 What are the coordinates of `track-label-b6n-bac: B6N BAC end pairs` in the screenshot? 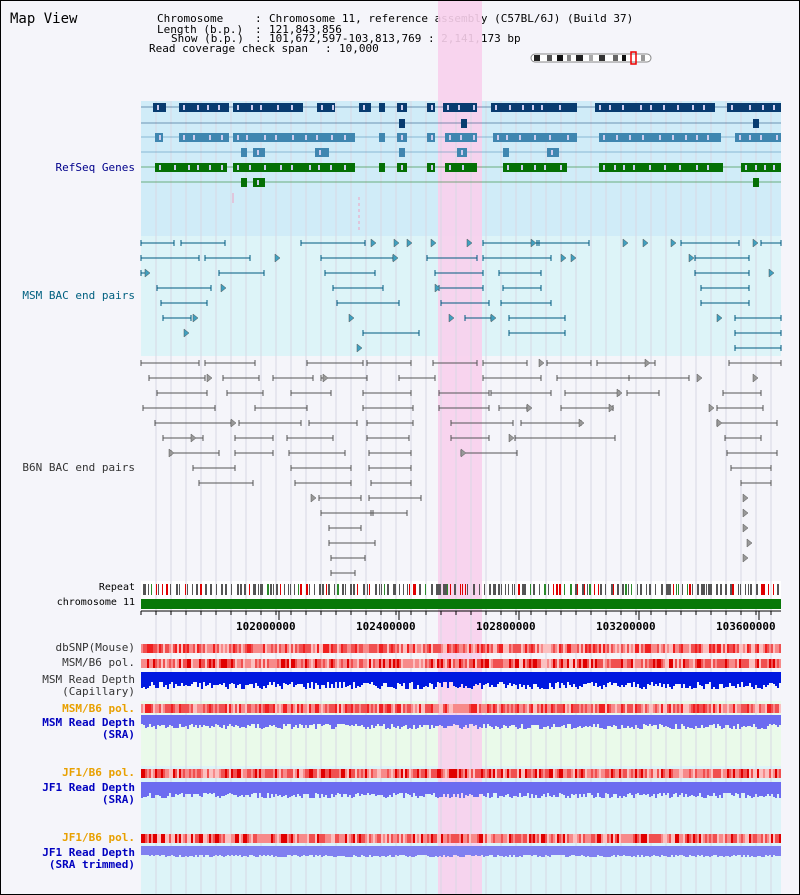 It's located at (78, 467).